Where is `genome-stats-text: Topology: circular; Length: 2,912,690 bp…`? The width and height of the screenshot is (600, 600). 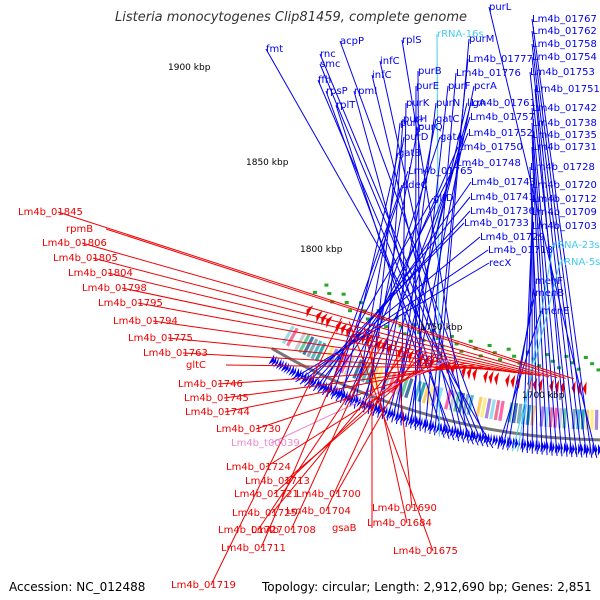 genome-stats-text: Topology: circular; Length: 2,912,690 bp… is located at coordinates (427, 587).